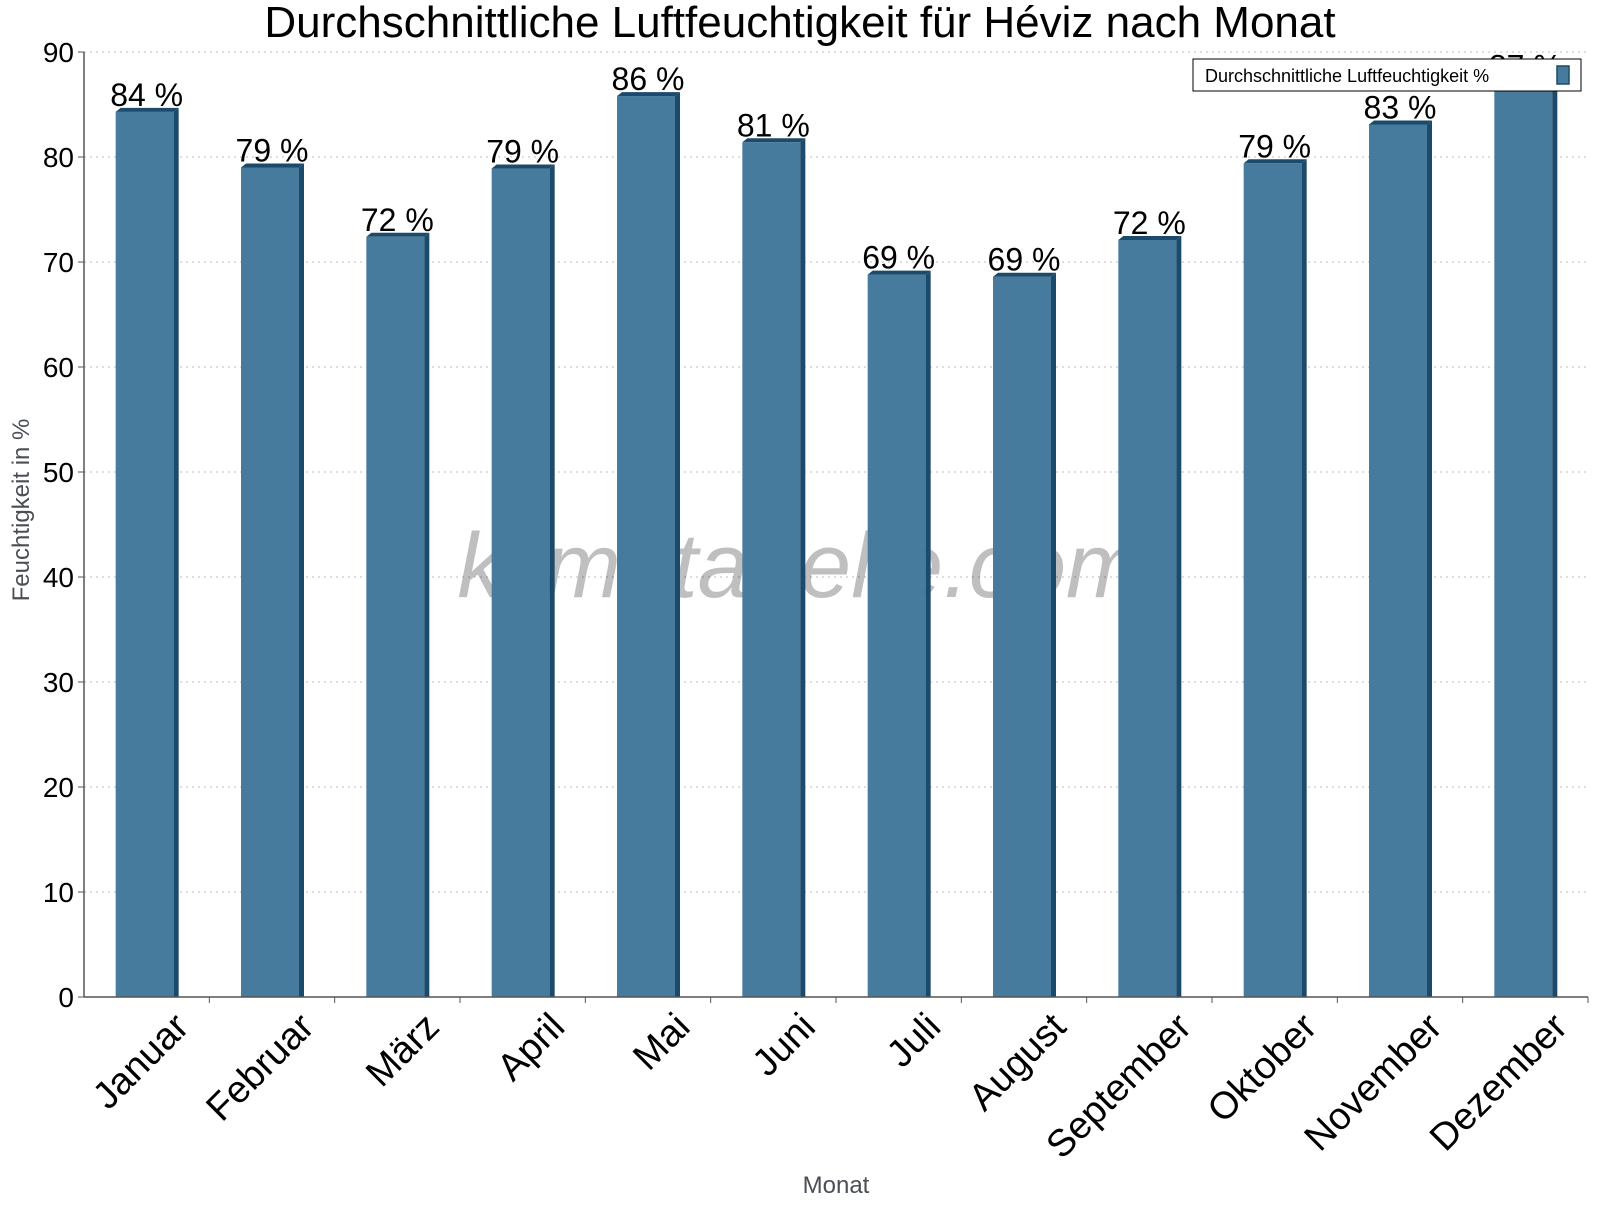 This screenshot has height=1205, width=1600. Describe the element at coordinates (1263, 1068) in the screenshot. I see `x-tick-label: Oktober` at that location.